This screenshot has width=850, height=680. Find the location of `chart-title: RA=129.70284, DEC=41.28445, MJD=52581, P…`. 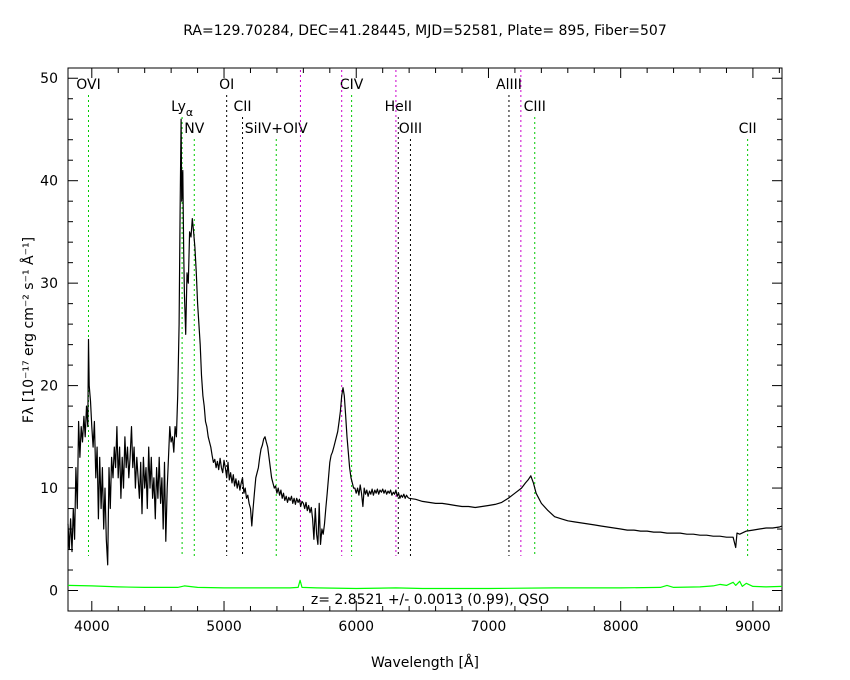

chart-title: RA=129.70284, DEC=41.28445, MJD=52581, P… is located at coordinates (425, 31).